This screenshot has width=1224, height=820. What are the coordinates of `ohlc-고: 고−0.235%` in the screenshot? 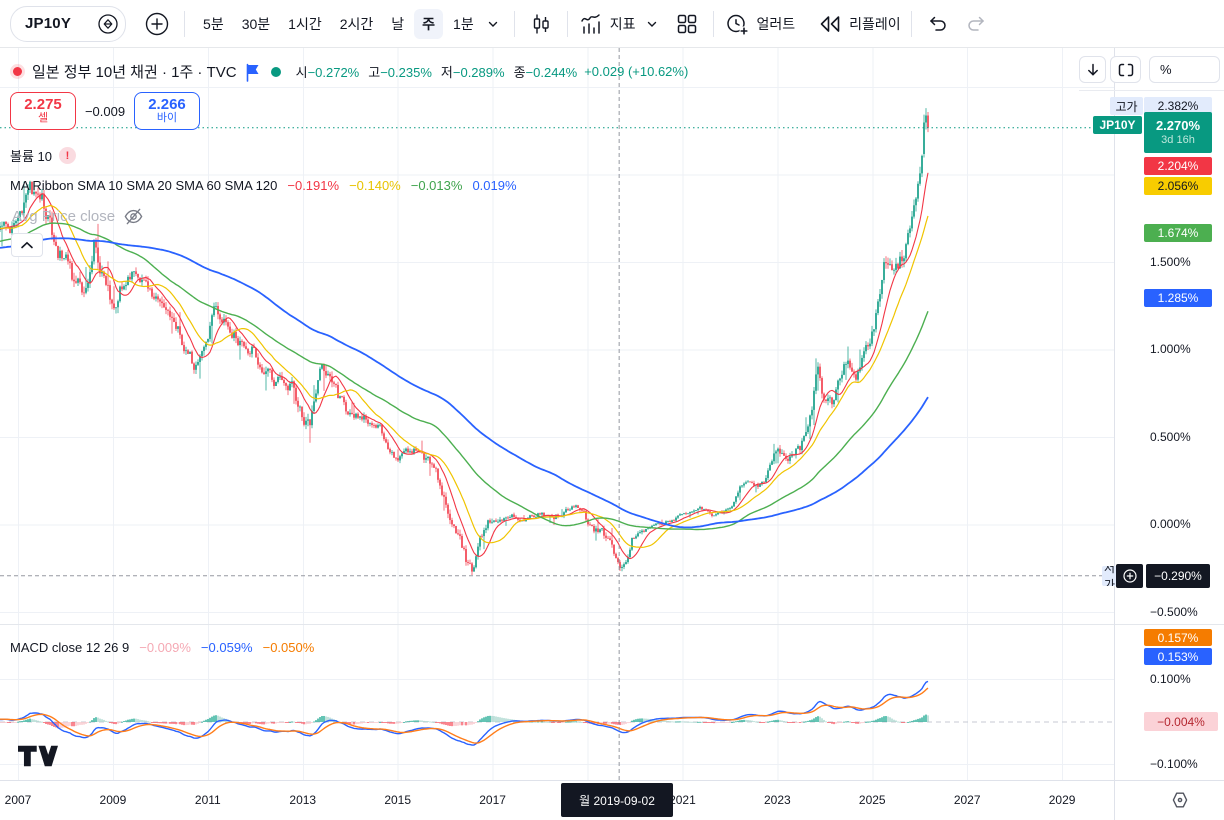 It's located at (400, 71).